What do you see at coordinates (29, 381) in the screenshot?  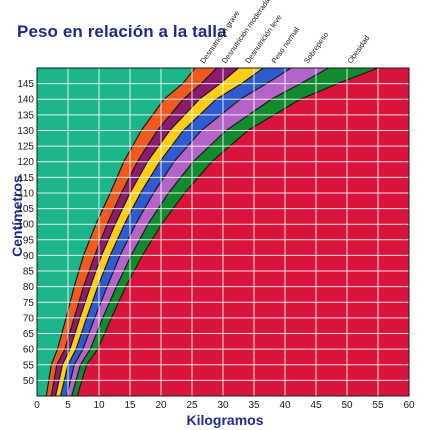 I see `y-tick-label: 50` at bounding box center [29, 381].